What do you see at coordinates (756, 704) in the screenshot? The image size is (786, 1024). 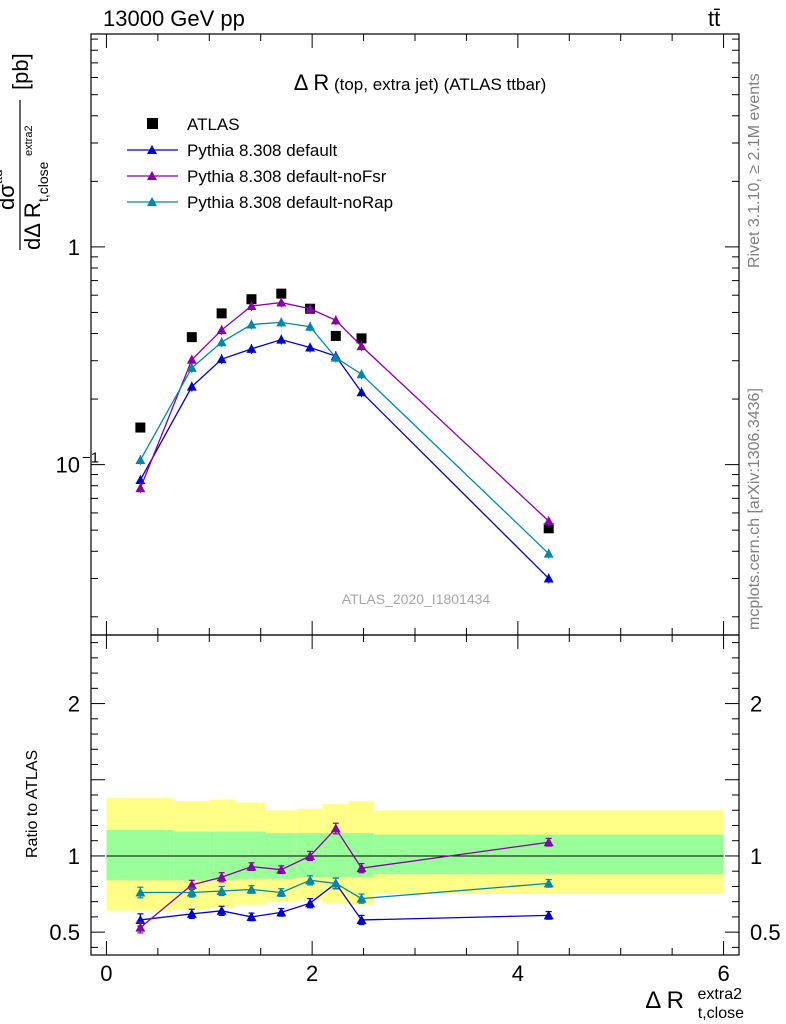 I see `y-tick-label-right: 2` at bounding box center [756, 704].